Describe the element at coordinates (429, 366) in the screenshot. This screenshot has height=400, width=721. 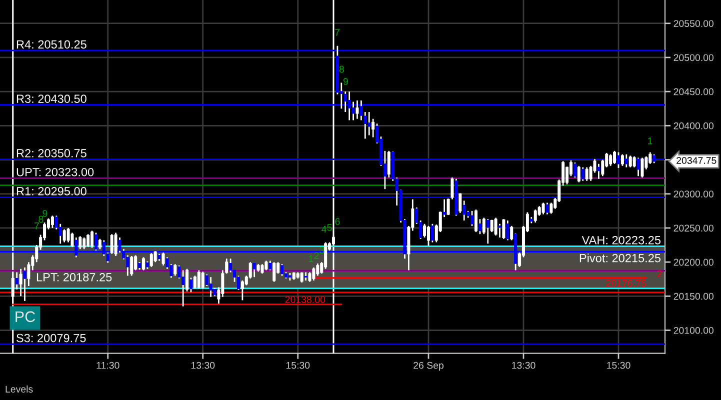
I see `x-tick-label: 26 Sep` at that location.